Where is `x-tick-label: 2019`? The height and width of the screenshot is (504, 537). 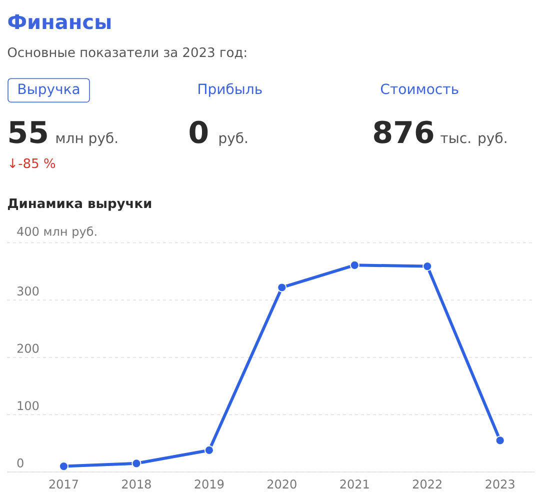
x-tick-label: 2019 is located at coordinates (209, 484).